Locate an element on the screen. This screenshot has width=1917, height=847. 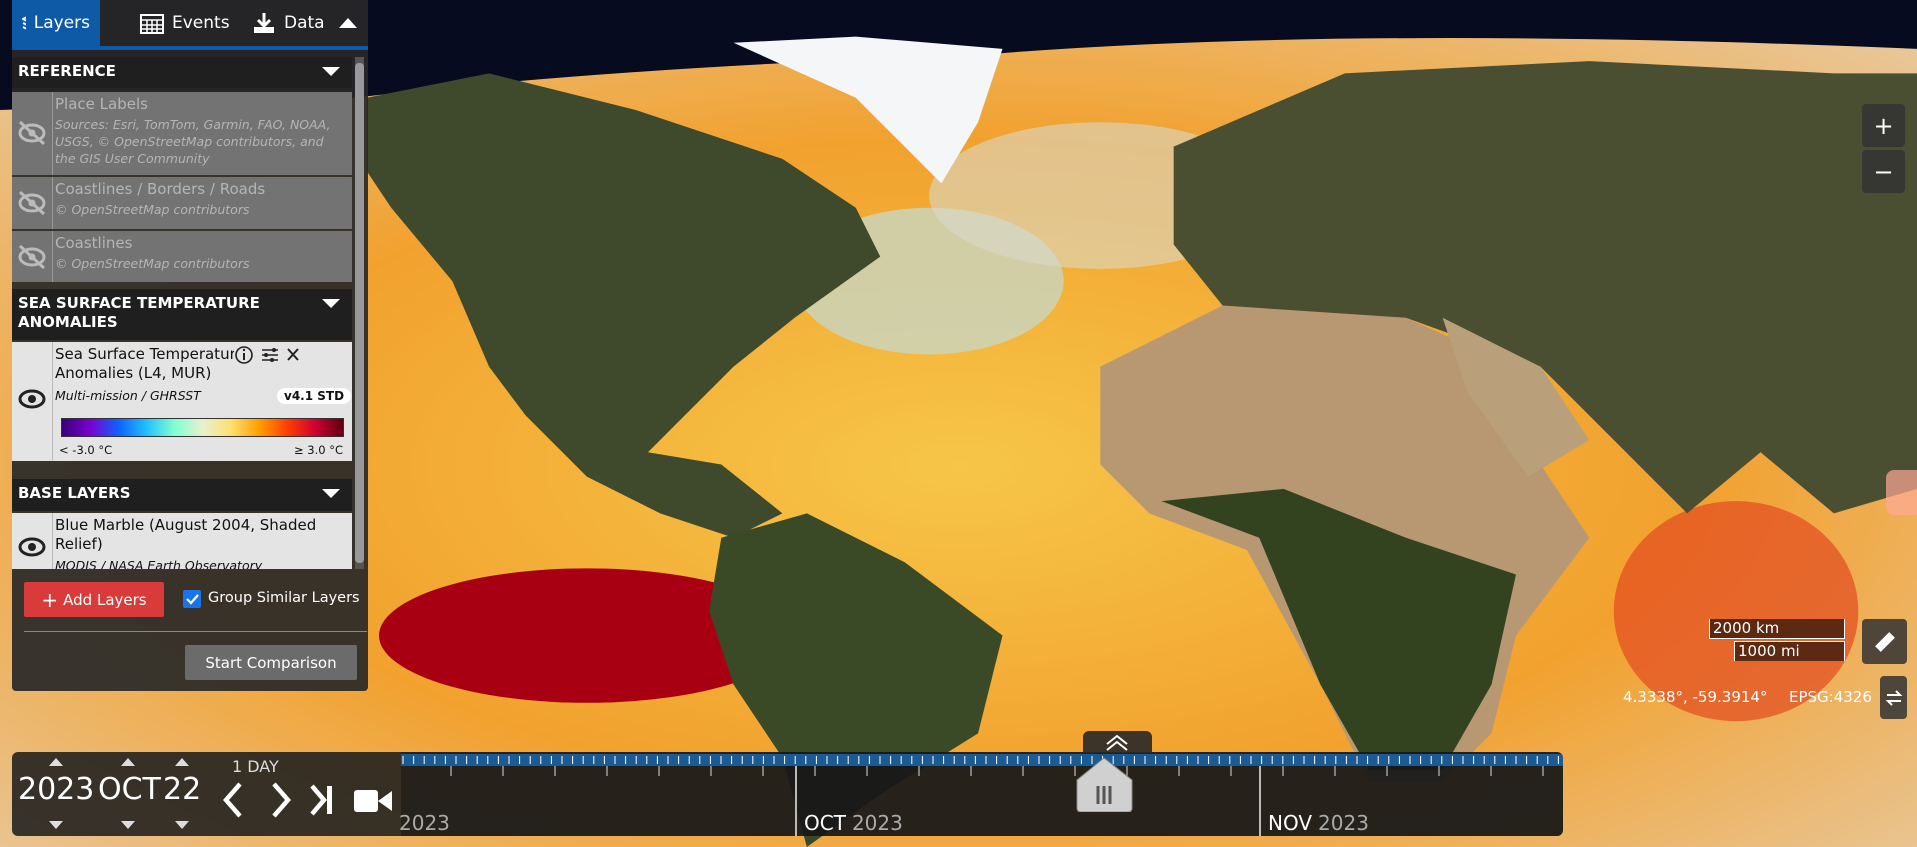
tab-label: Data is located at coordinates (304, 23).